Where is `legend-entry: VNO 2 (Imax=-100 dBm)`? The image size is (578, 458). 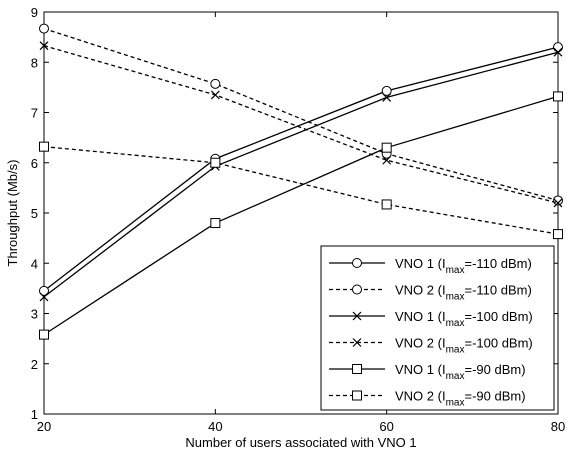
legend-entry: VNO 2 (Imax=-100 dBm) is located at coordinates (431, 346).